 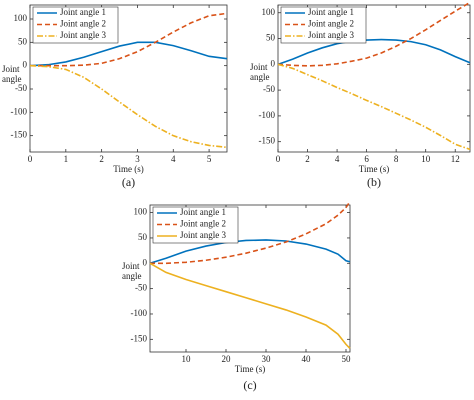 I want to click on x-tick-label: 20, so click(x=227, y=359).